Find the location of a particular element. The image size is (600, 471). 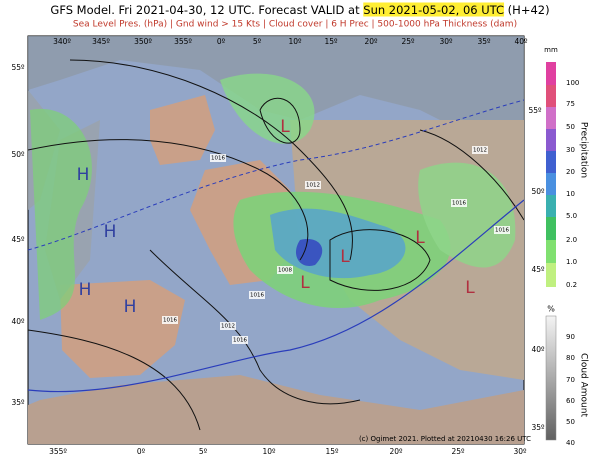

legend-label: 70 is located at coordinates (570, 380).